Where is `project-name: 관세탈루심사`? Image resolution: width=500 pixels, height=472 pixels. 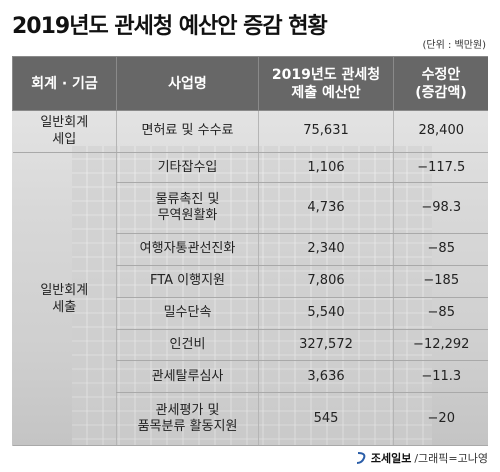
project-name: 관세탈루심사 is located at coordinates (187, 377).